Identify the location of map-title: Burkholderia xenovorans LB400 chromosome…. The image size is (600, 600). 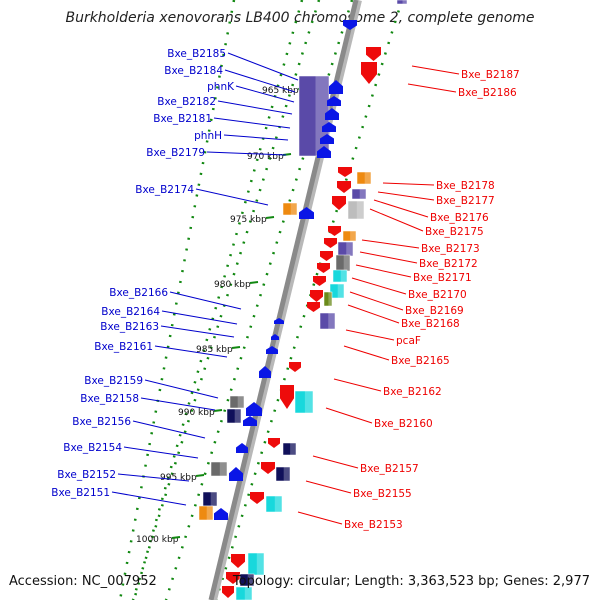
(300, 18).